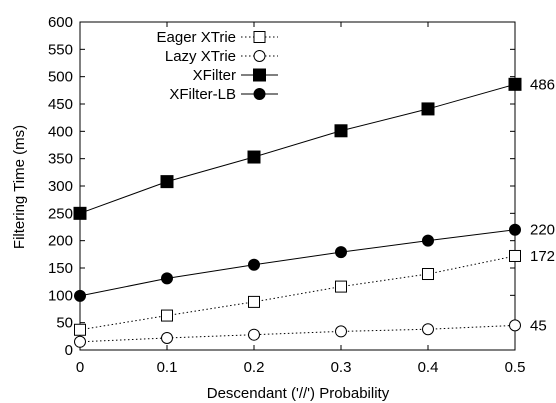 This screenshot has height=403, width=556. What do you see at coordinates (538, 325) in the screenshot?
I see `end-value-label-lazy-xtrie: 45` at bounding box center [538, 325].